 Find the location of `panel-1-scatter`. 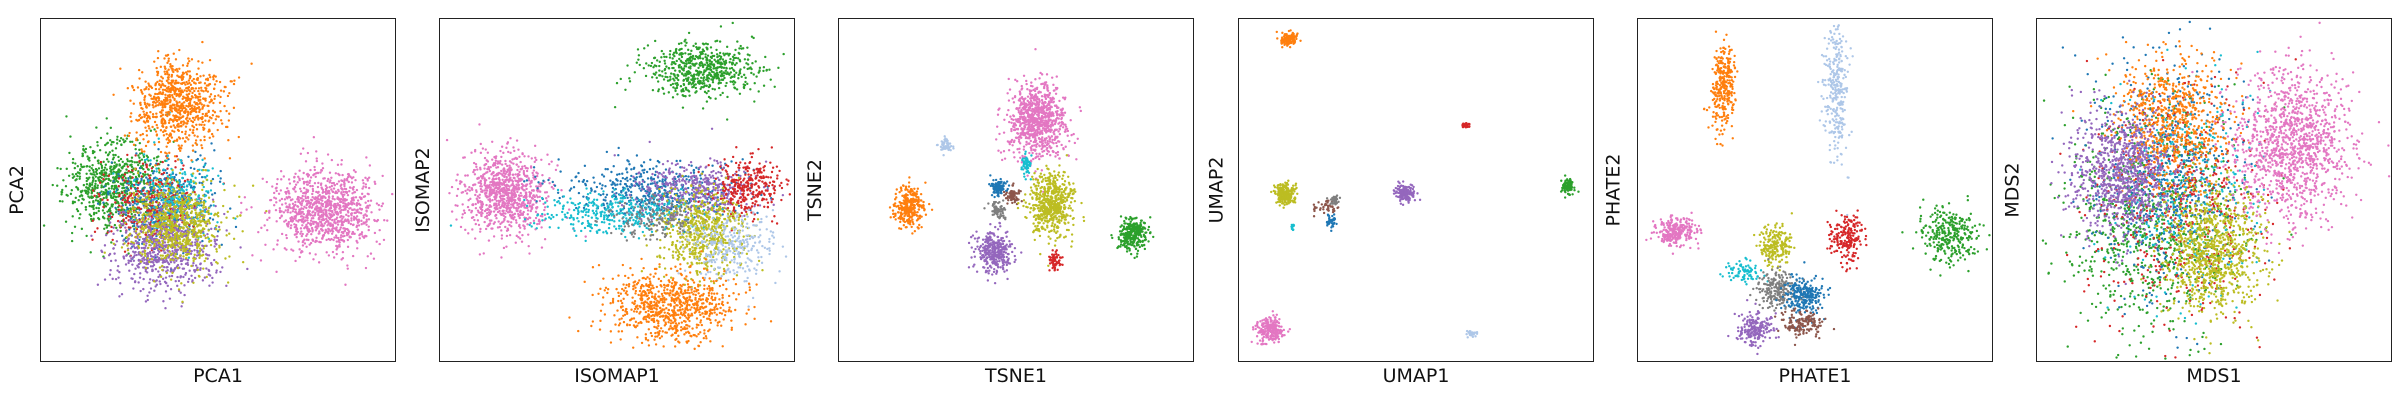

panel-1-scatter is located at coordinates (218, 175).